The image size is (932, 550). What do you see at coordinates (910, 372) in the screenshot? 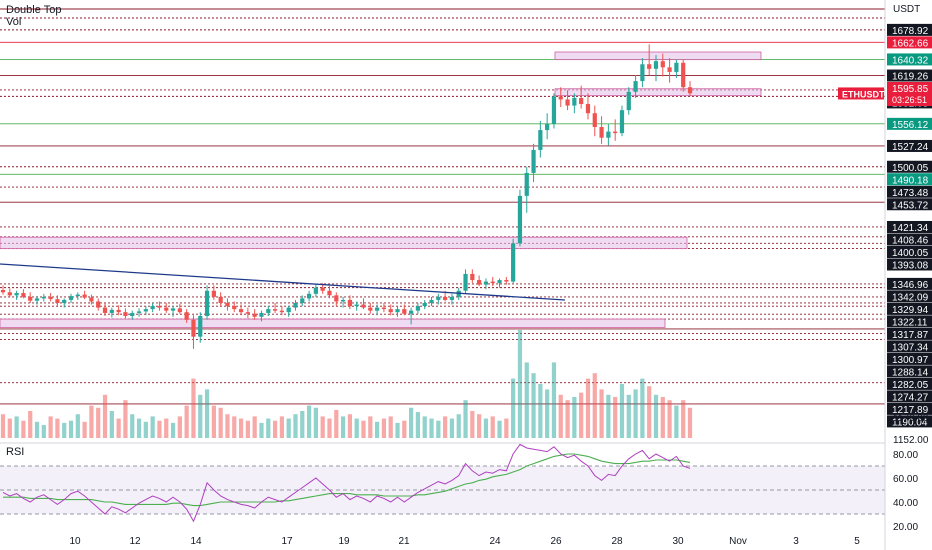
I see `price-label: 1288.14` at bounding box center [910, 372].